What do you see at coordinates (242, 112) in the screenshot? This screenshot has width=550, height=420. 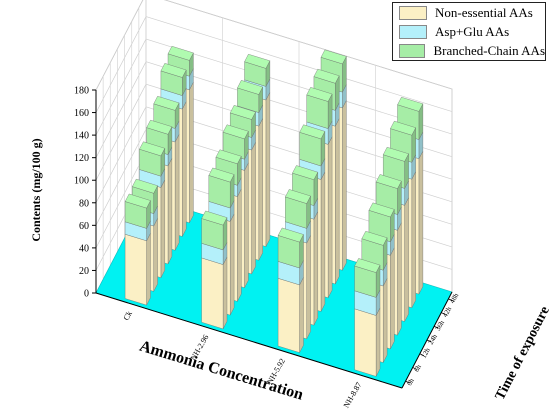 I see `bar-NH-2.96-36h-s2-top` at bounding box center [242, 112].